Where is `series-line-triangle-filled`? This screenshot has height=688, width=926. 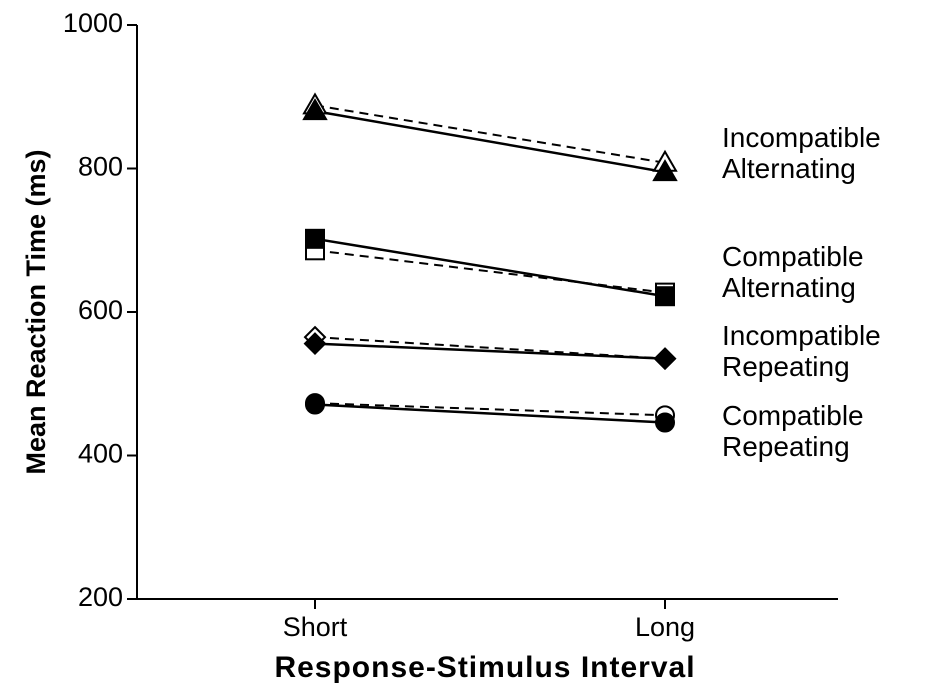 series-line-triangle-filled is located at coordinates (490, 141).